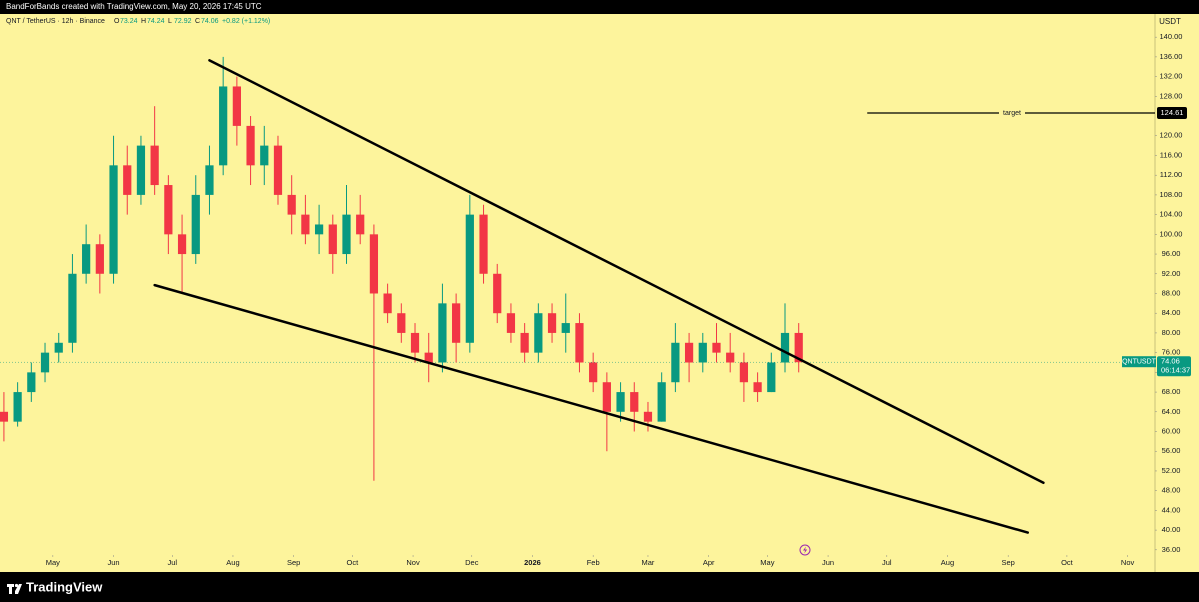 The height and width of the screenshot is (602, 1199). I want to click on legend-text: 74.24, so click(156, 21).